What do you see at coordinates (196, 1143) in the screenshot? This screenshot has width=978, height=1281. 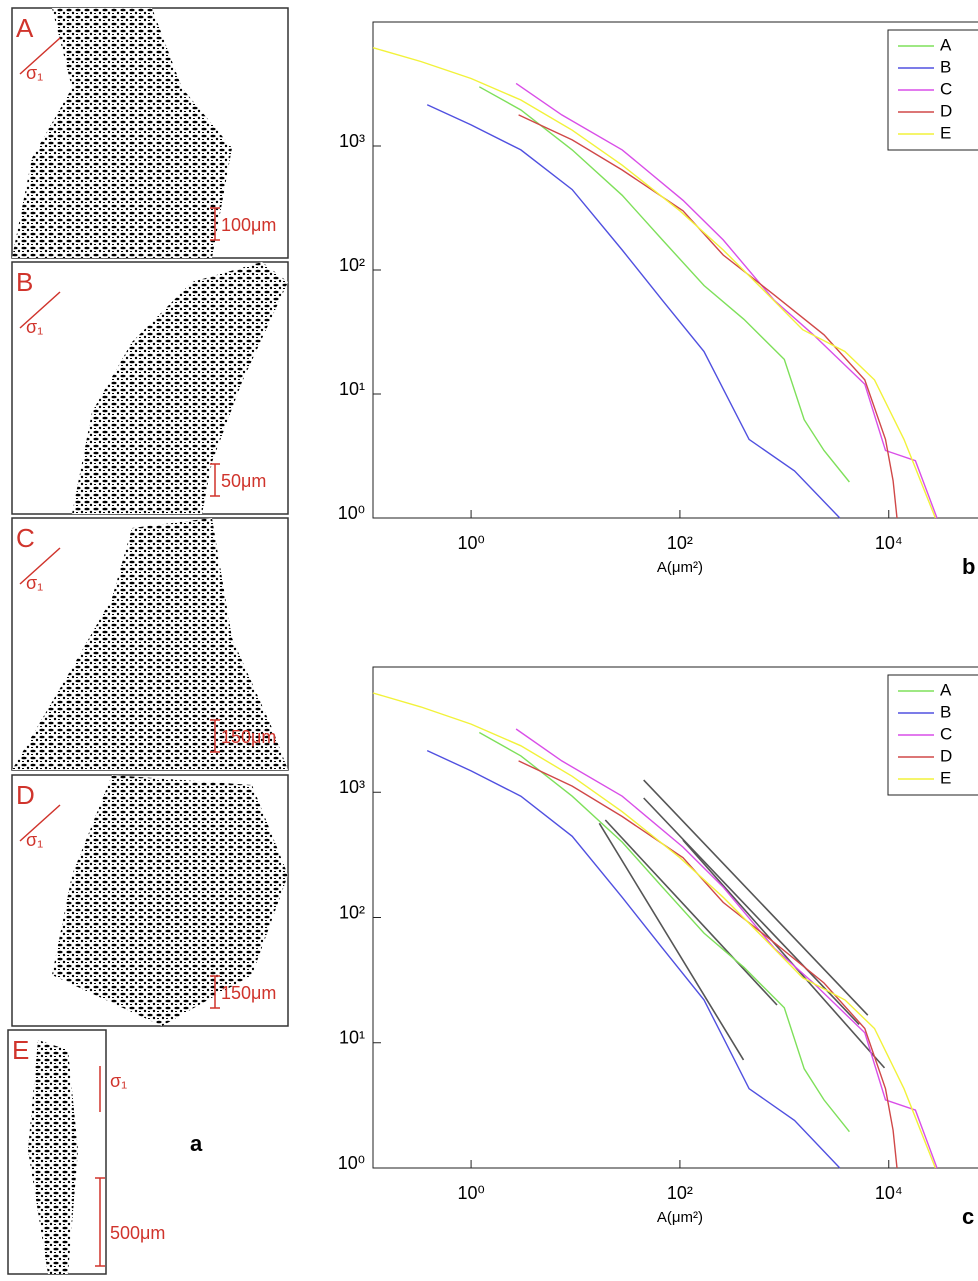 I see `panel-label: a` at bounding box center [196, 1143].